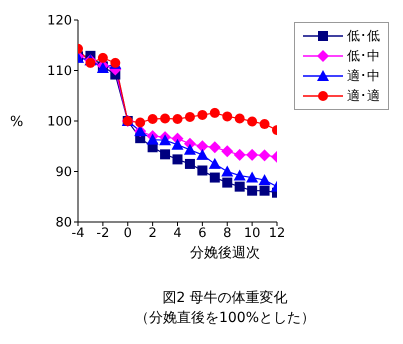 This screenshot has width=403, height=344. I want to click on y-tick-label: 80, so click(63, 223).